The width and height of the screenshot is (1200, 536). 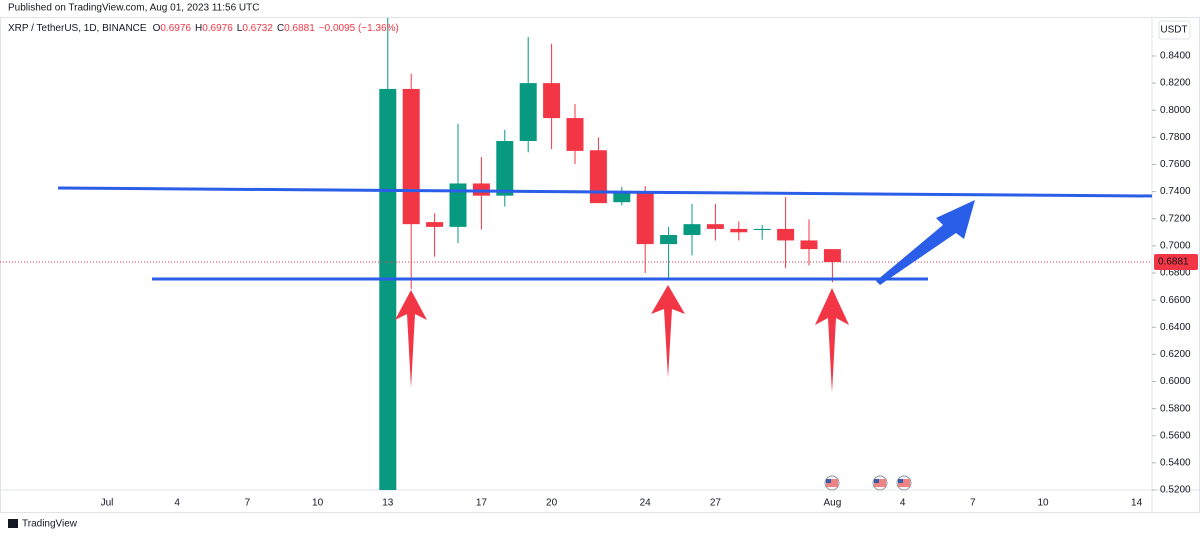 I want to click on ohlc-value: 0.6881, so click(x=299, y=28).